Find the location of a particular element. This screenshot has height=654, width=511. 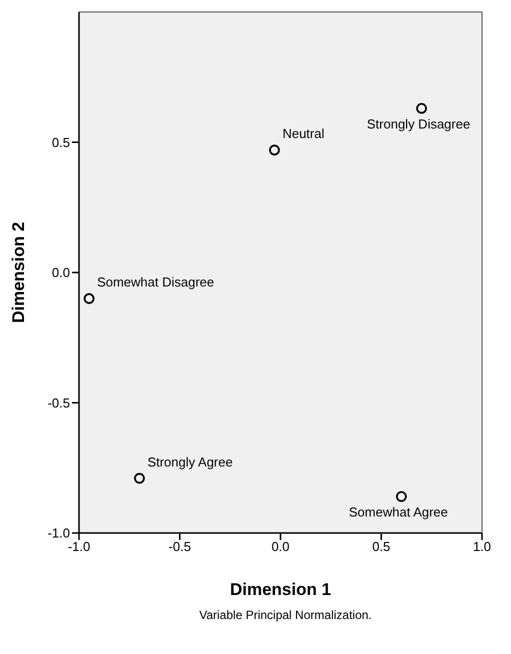

x-axis-title: Dimension 1 is located at coordinates (281, 589).